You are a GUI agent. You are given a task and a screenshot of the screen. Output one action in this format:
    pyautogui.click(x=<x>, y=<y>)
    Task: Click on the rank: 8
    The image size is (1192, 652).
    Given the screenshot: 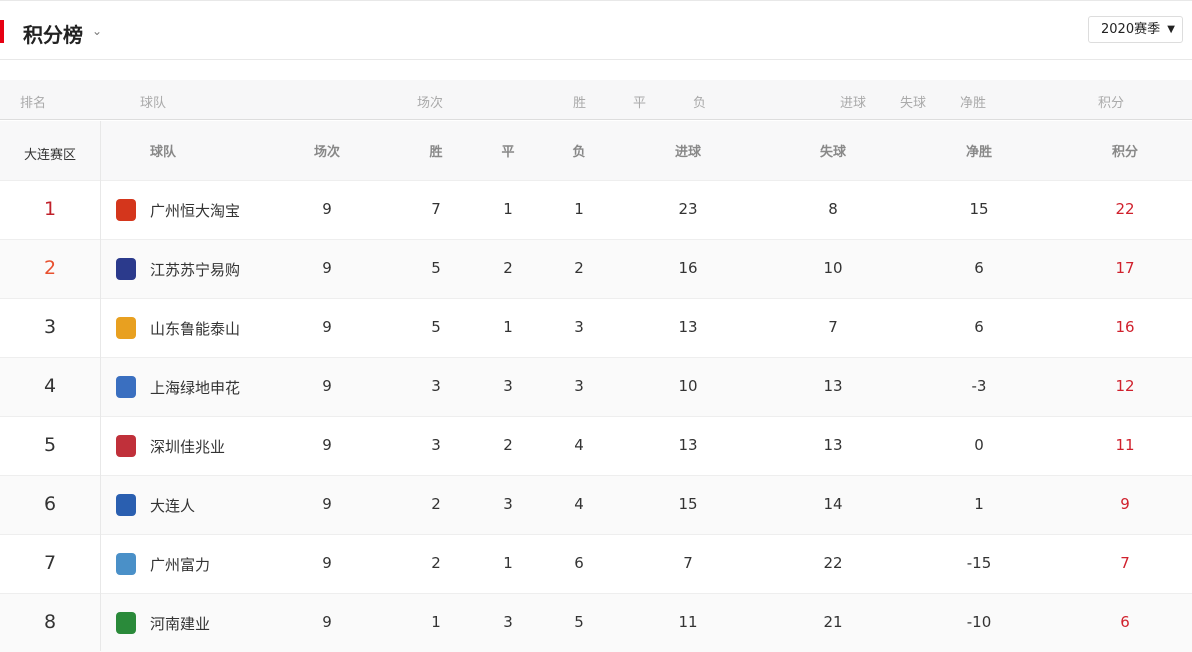 What is the action you would take?
    pyautogui.click(x=50, y=622)
    